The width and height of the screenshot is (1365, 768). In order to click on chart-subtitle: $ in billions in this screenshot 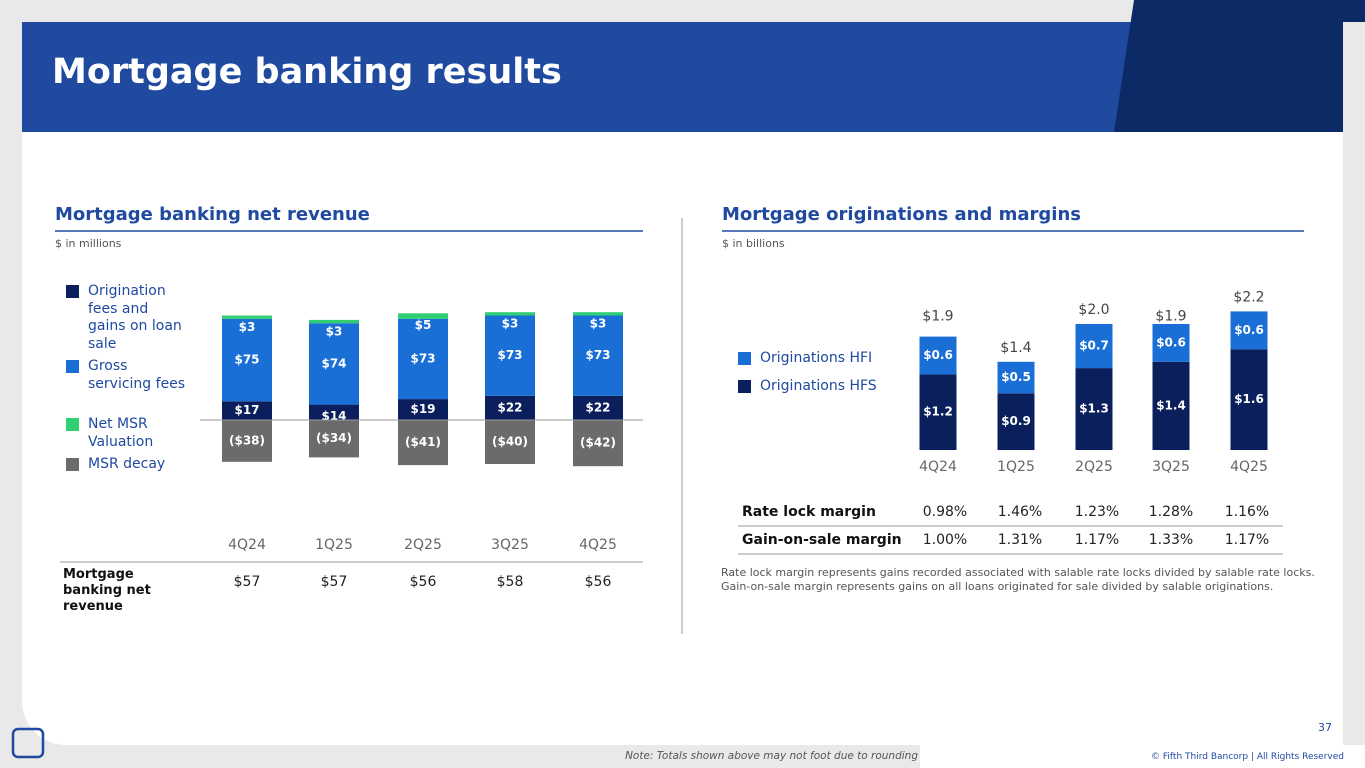, I will do `click(753, 243)`.